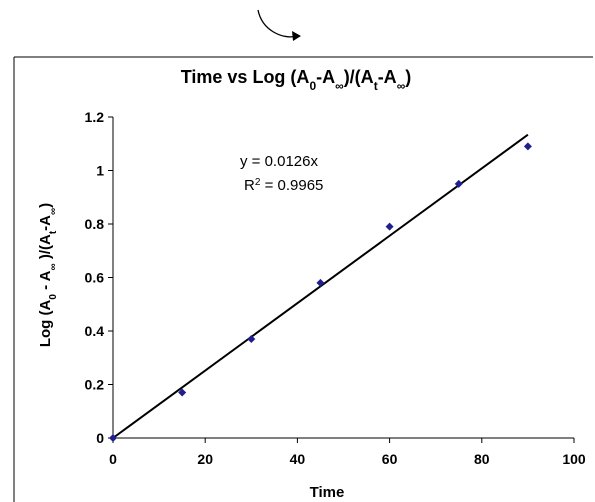 Image resolution: width=595 pixels, height=502 pixels. What do you see at coordinates (205, 459) in the screenshot?
I see `x-tick-label: 20` at bounding box center [205, 459].